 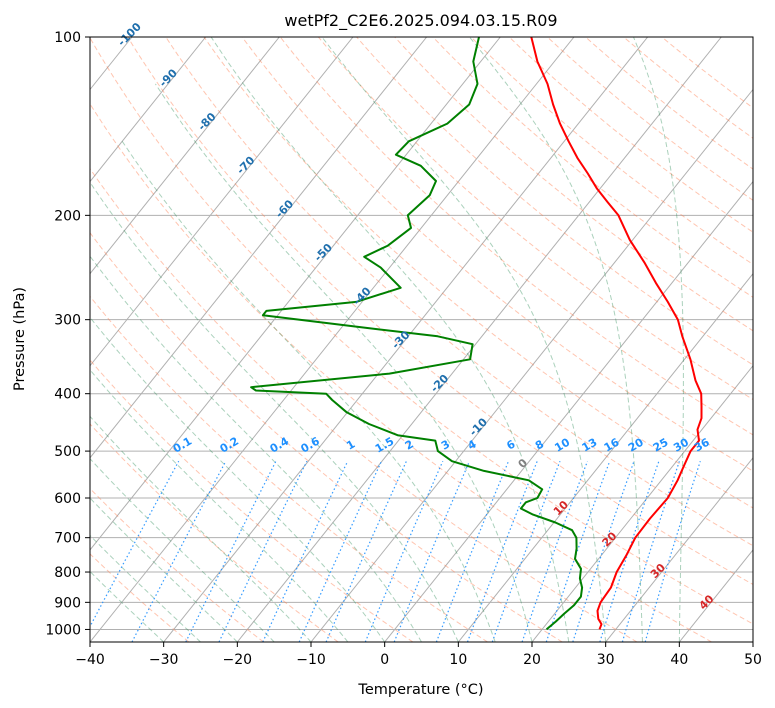 I want to click on isotherm-label: 20, so click(x=610, y=539).